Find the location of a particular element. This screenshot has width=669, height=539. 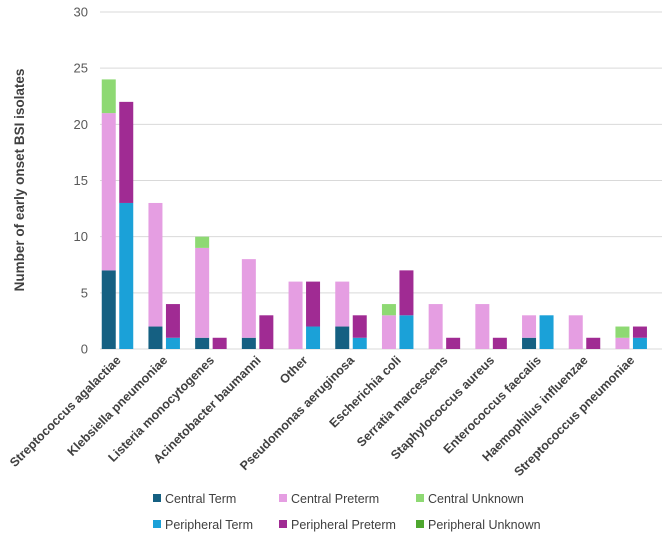

y-axis-ticks: 0 5 10 15 20 25 30 is located at coordinates (81, 181).